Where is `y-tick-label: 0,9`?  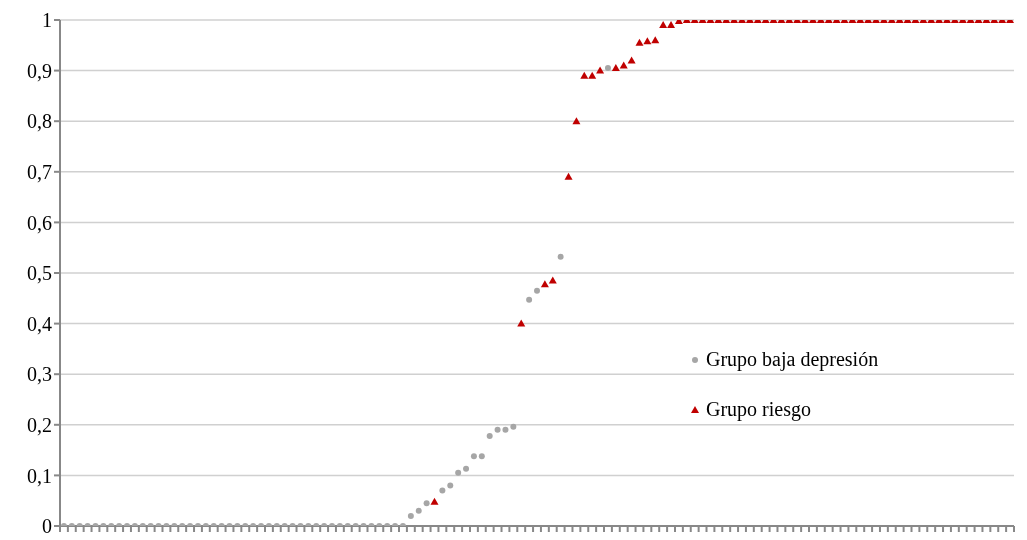
y-tick-label: 0,9 is located at coordinates (39, 70).